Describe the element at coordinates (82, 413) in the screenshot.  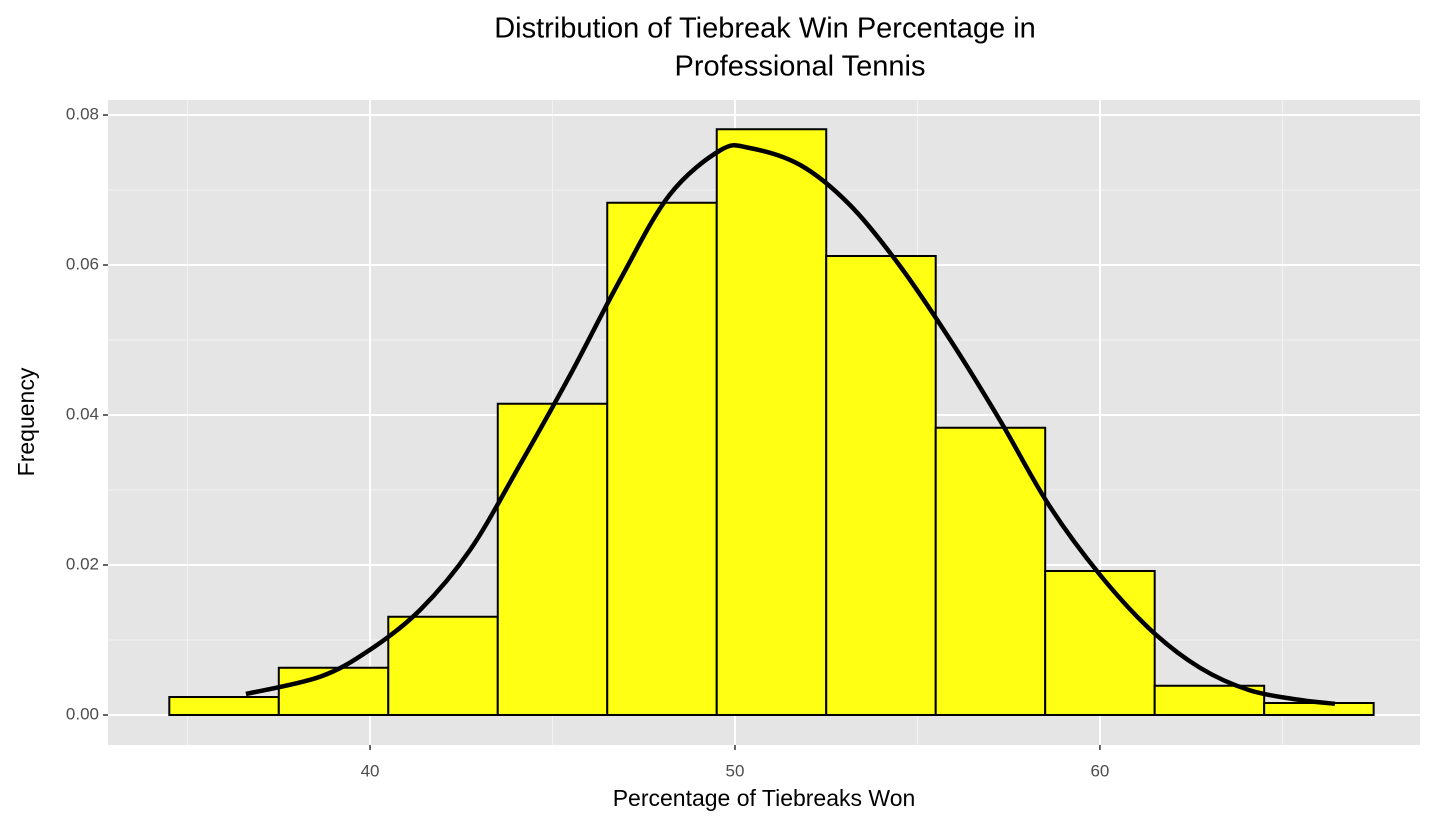
I see `y-tick-label: 0.04` at that location.